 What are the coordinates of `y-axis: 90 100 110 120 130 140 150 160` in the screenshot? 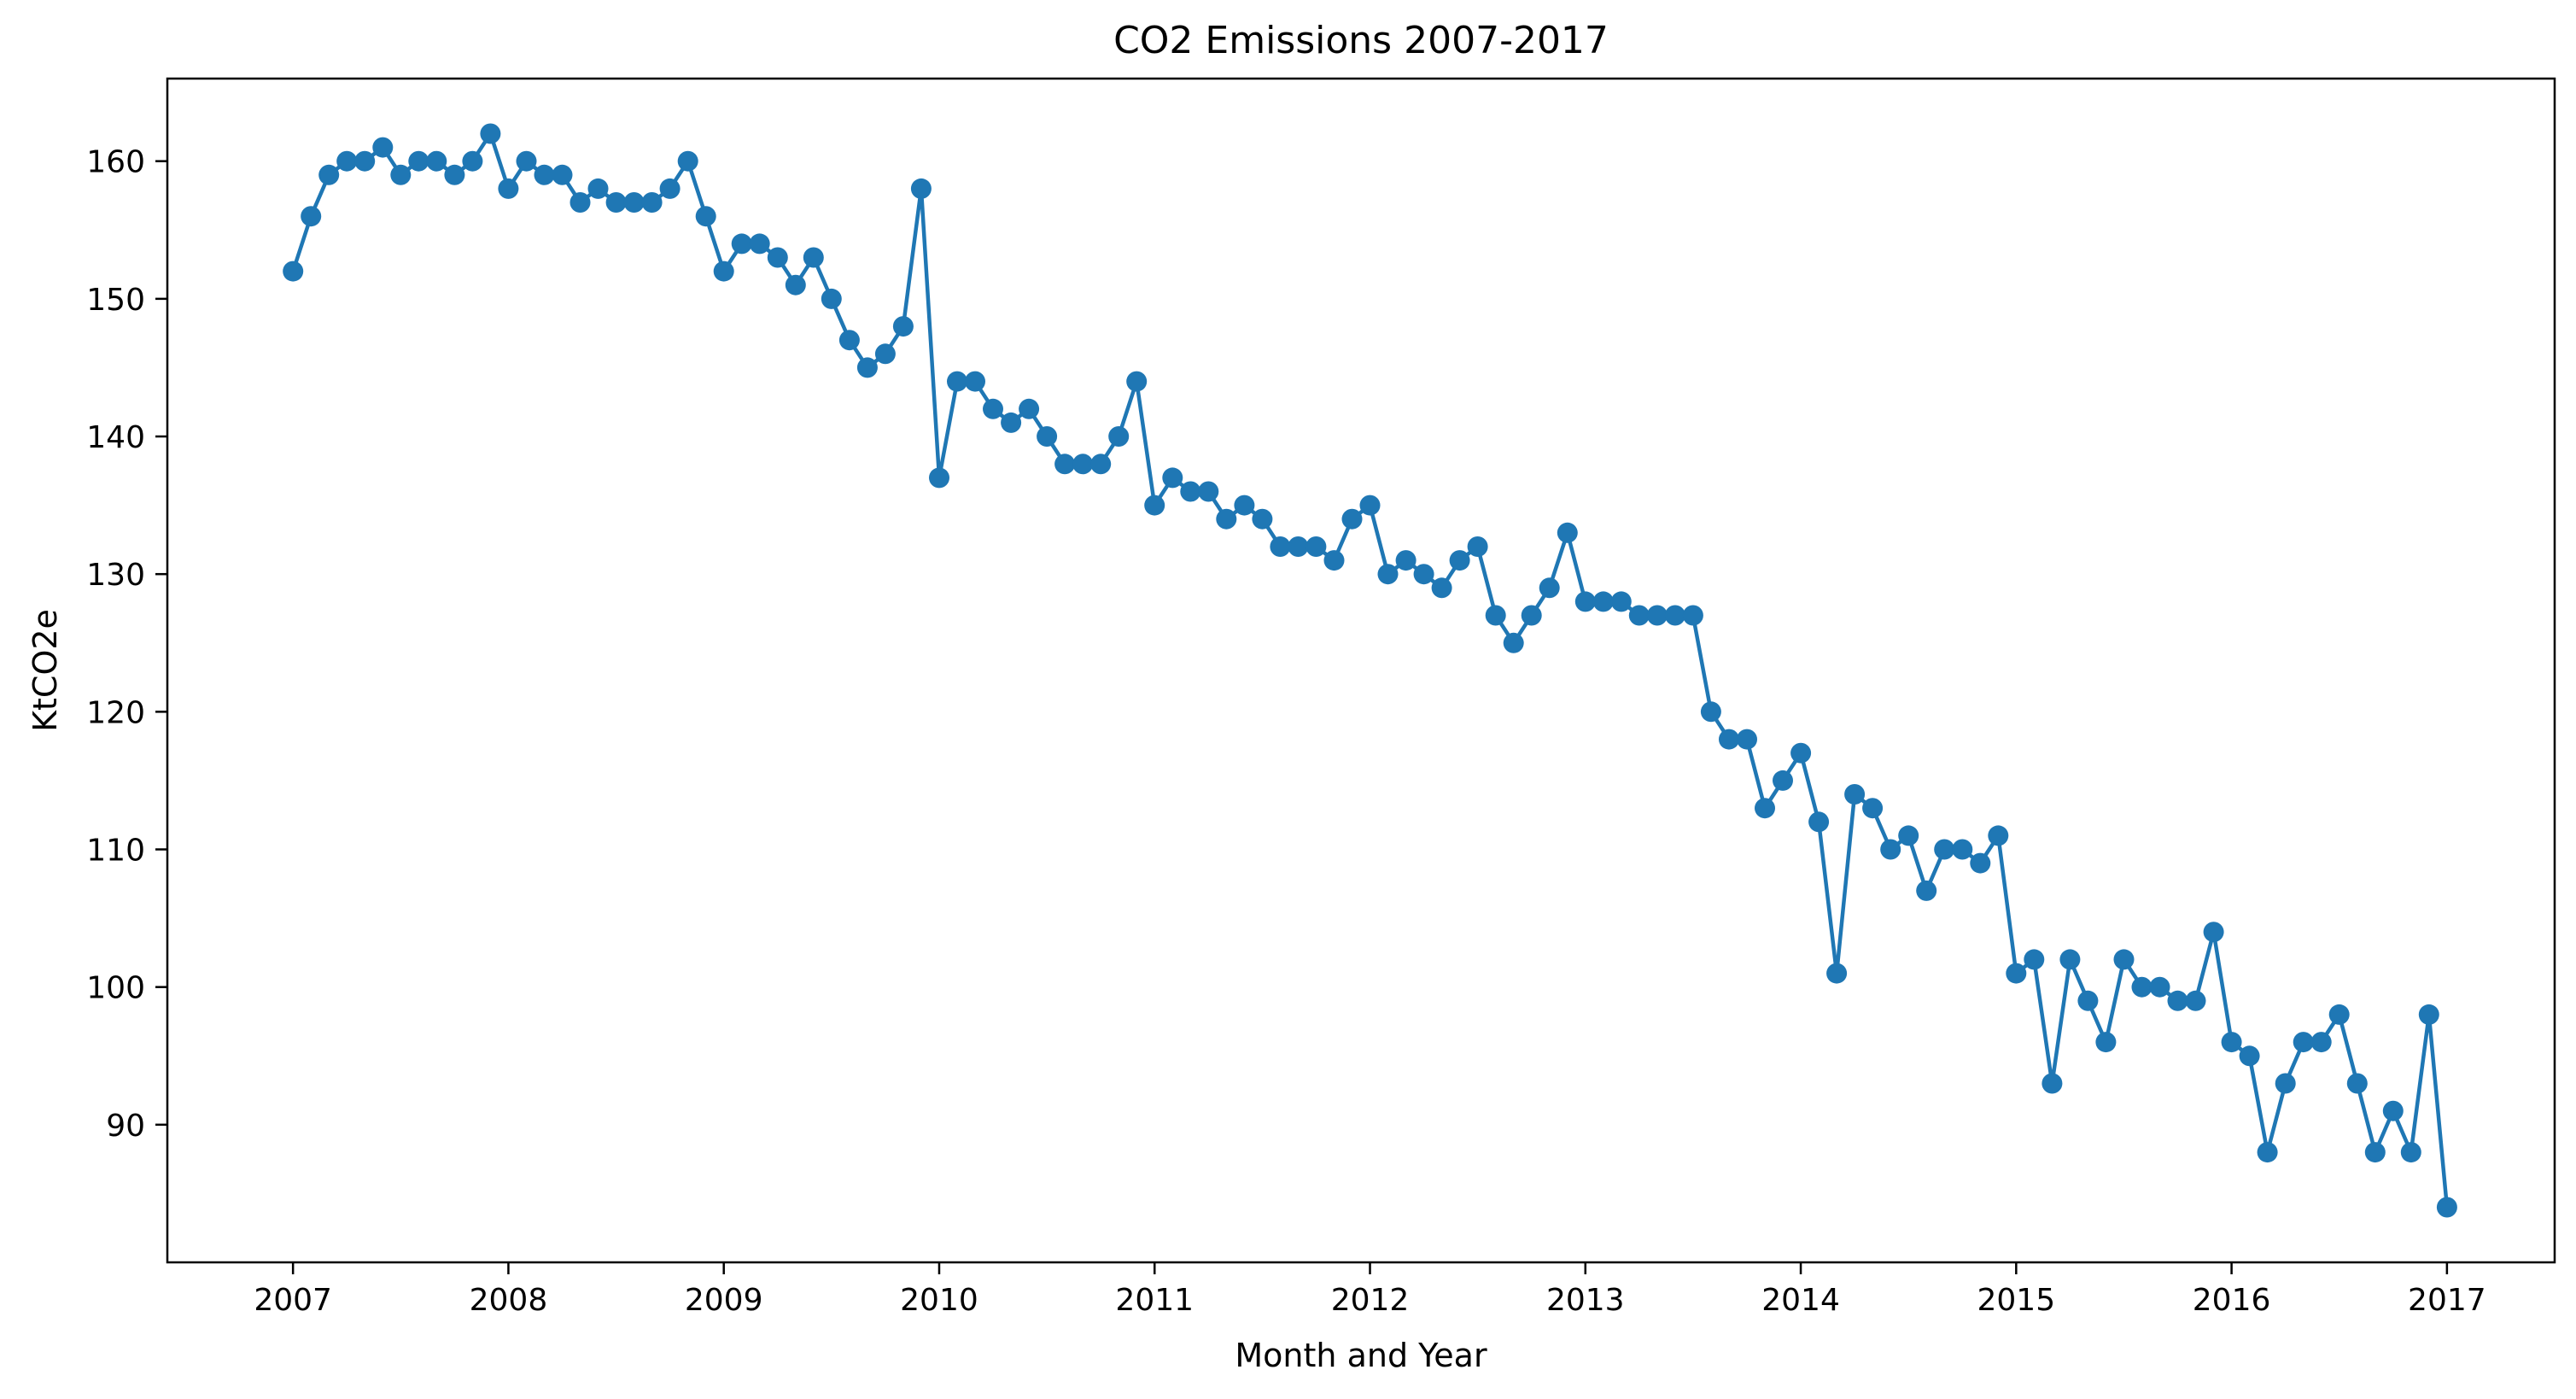 It's located at (126, 645).